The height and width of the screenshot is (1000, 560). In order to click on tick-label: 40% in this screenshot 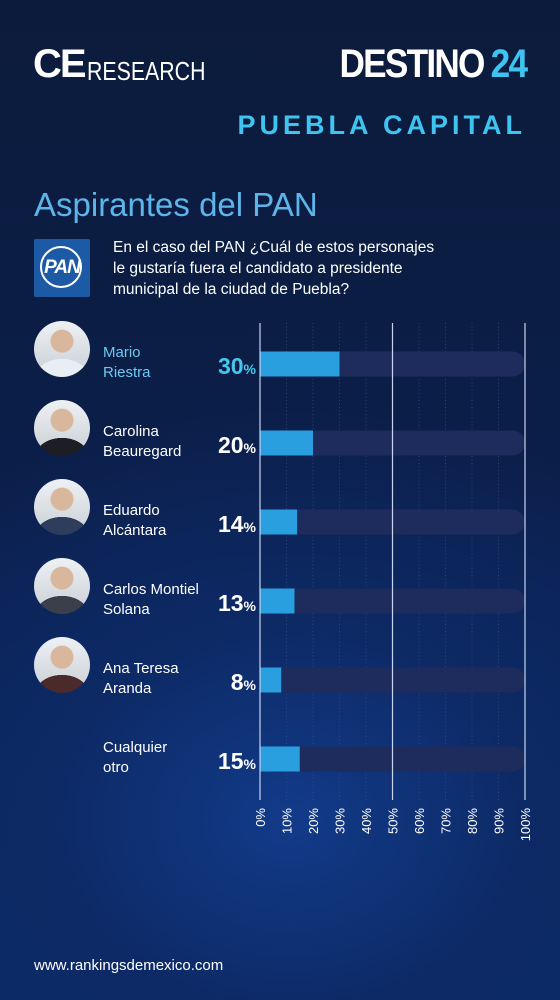, I will do `click(366, 821)`.